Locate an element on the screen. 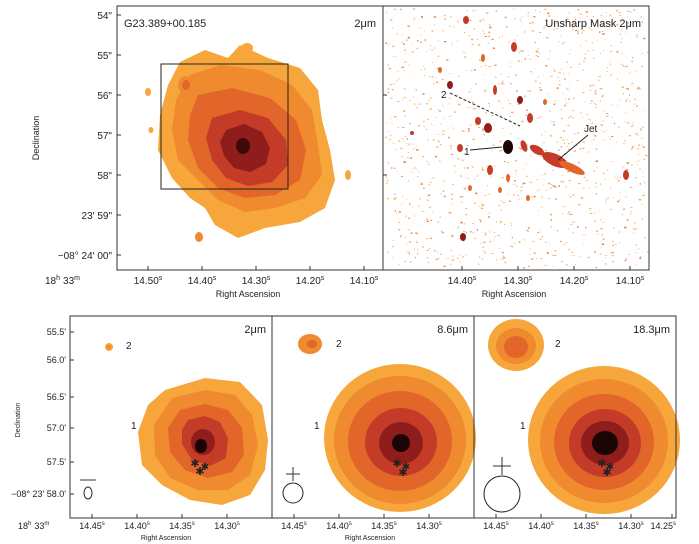 The image size is (699, 544). marker-star-icon: ✱ is located at coordinates (610, 467).